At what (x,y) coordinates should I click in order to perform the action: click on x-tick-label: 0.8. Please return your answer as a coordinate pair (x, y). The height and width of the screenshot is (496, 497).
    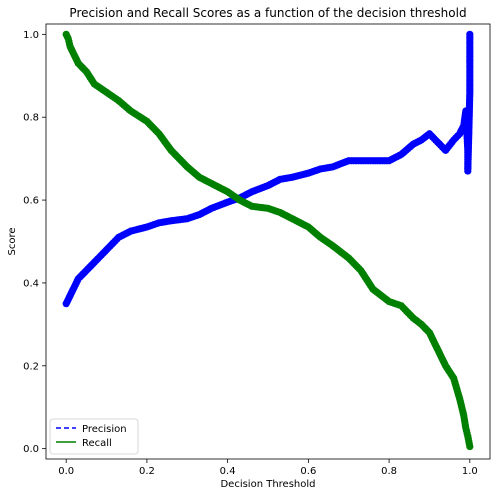
    Looking at the image, I should click on (389, 471).